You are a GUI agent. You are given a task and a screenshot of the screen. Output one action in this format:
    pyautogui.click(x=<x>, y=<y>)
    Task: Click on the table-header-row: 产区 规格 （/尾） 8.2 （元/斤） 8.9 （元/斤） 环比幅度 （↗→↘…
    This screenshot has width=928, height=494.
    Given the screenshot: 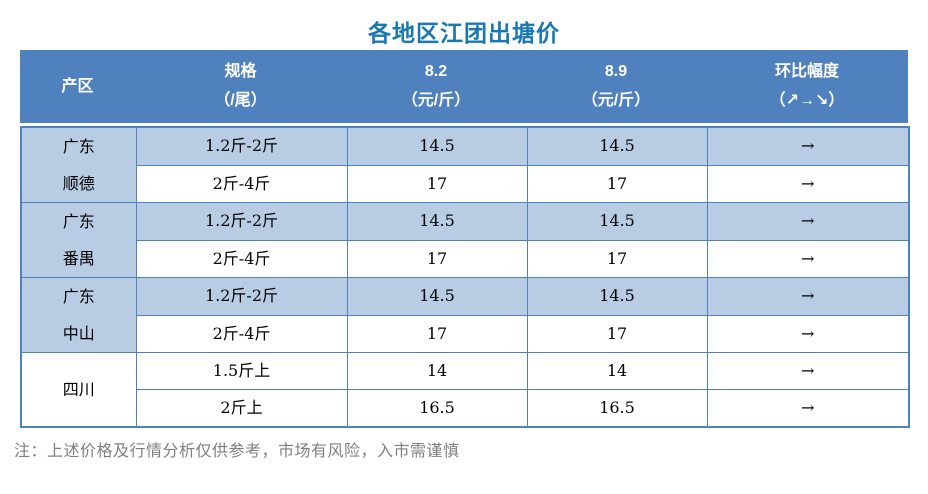 What is the action you would take?
    pyautogui.click(x=464, y=86)
    